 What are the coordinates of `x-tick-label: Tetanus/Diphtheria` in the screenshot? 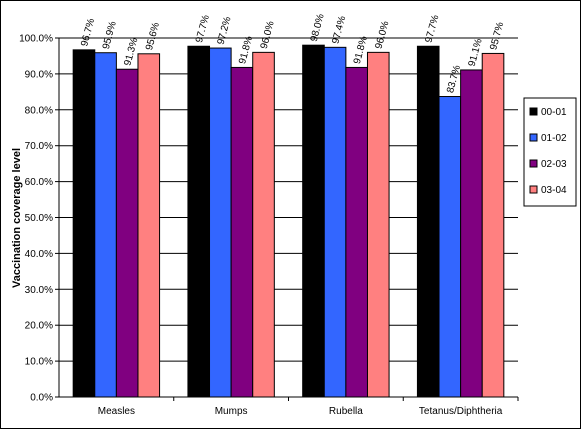 It's located at (461, 411).